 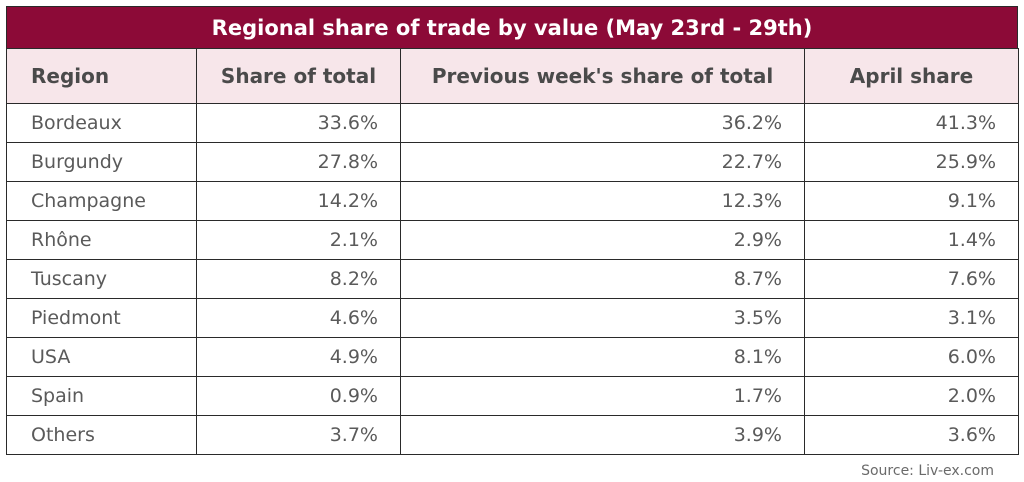 I want to click on april-share-cell: 25.9%, so click(x=911, y=162).